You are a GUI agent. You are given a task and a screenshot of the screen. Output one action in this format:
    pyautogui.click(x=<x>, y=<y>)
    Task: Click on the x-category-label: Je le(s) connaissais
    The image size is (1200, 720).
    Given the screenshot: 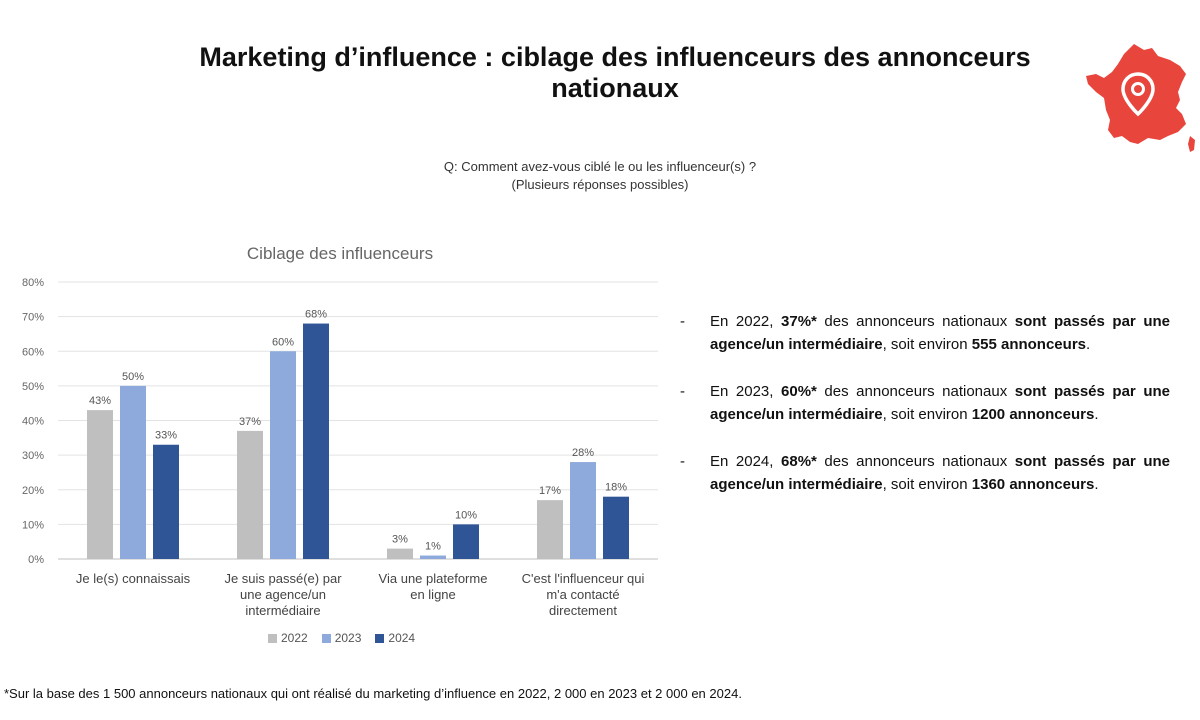 What is the action you would take?
    pyautogui.click(x=133, y=579)
    